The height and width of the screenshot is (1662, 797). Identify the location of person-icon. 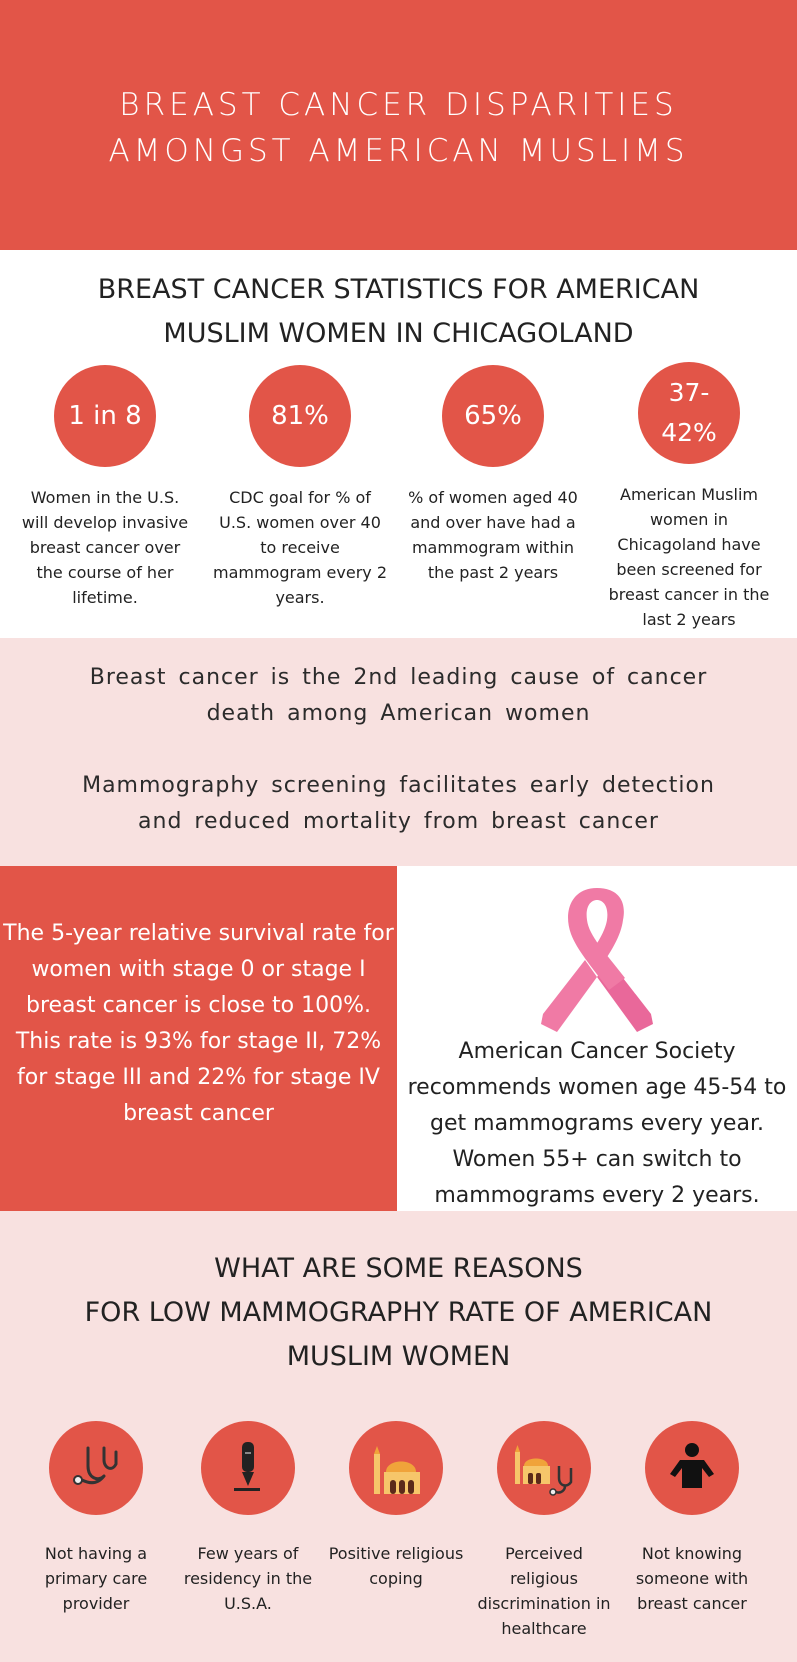
(692, 1465).